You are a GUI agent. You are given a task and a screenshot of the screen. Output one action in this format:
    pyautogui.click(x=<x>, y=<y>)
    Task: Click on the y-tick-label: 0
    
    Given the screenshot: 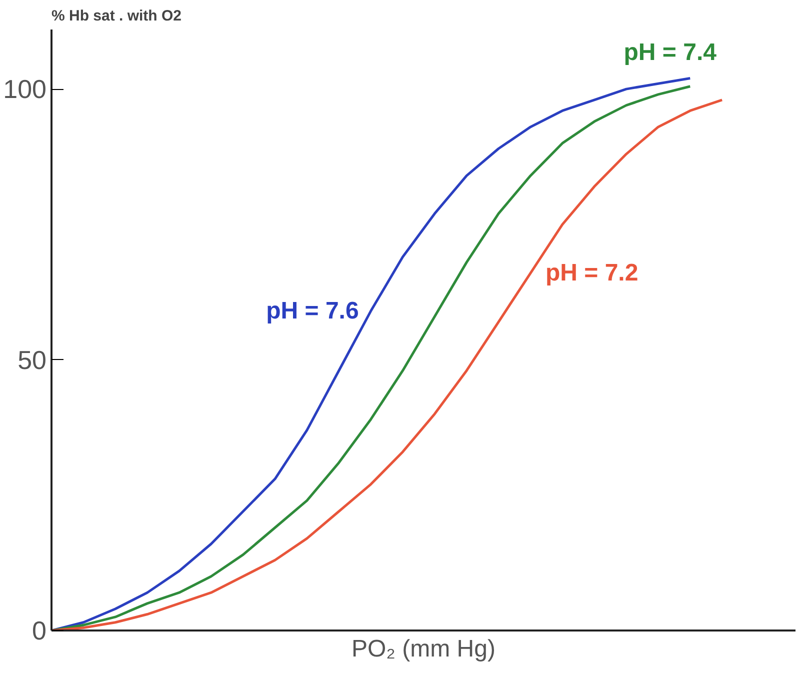 What is the action you would take?
    pyautogui.click(x=39, y=631)
    